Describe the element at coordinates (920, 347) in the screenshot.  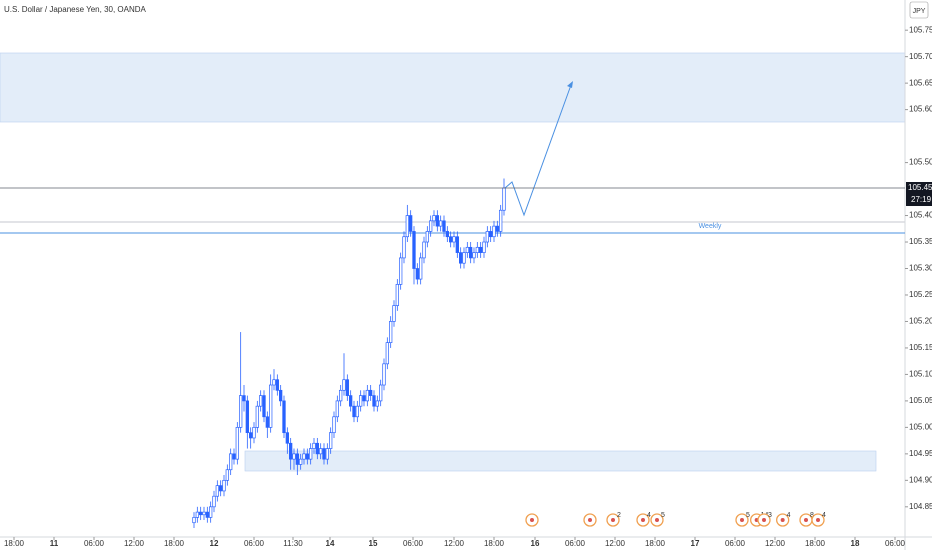
I see `y-tick-label: 105.150` at that location.